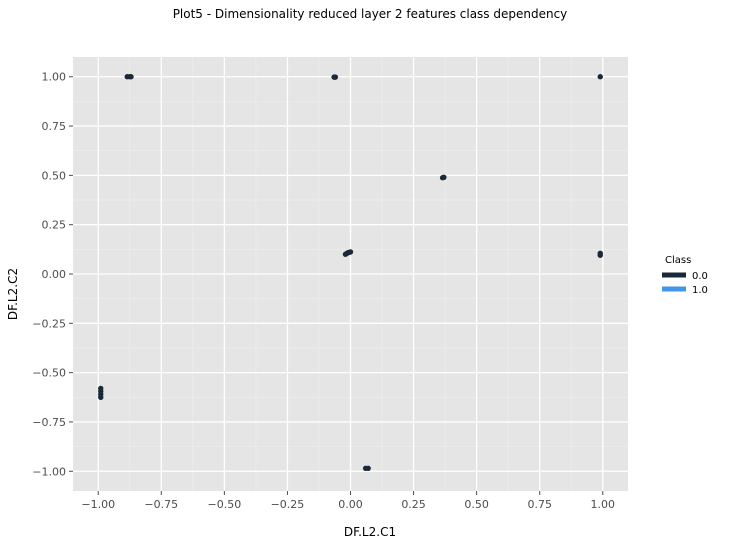 This screenshot has width=729, height=545. Describe the element at coordinates (288, 504) in the screenshot. I see `x-tick-label: −0.25` at that location.